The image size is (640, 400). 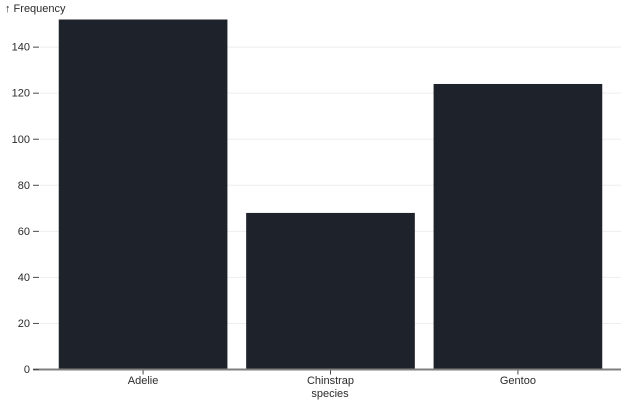 What do you see at coordinates (518, 381) in the screenshot?
I see `x-tick-label: Gentoo` at bounding box center [518, 381].